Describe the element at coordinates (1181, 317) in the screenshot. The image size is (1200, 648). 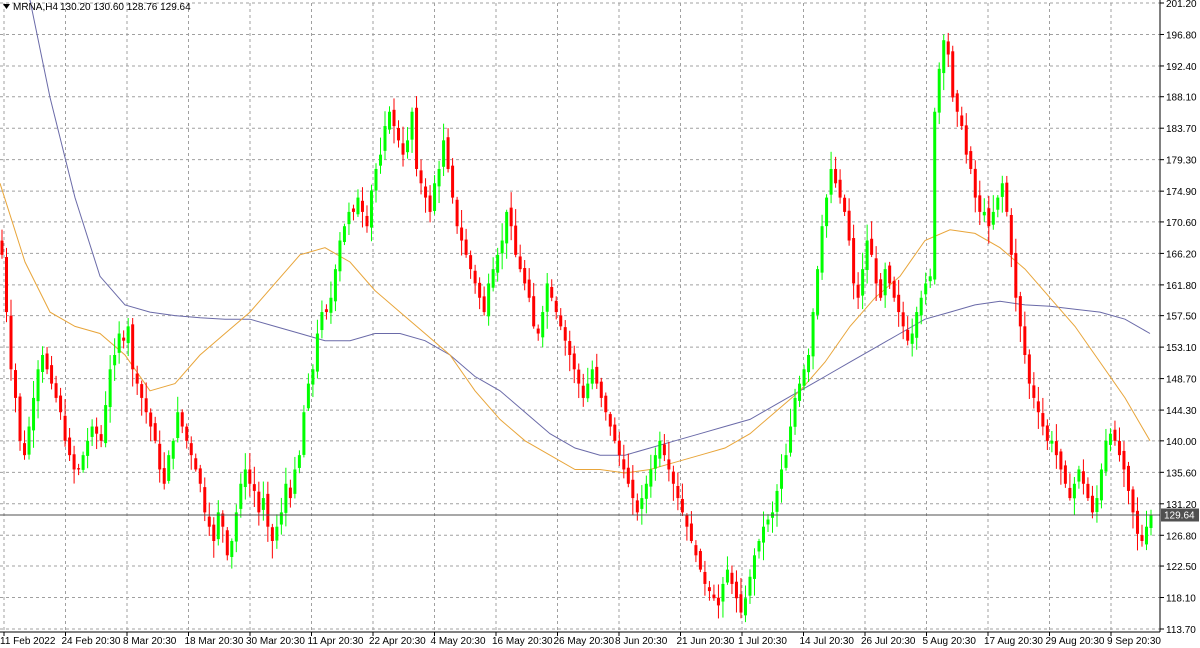
I see `y-tick-label: 157.50` at that location.